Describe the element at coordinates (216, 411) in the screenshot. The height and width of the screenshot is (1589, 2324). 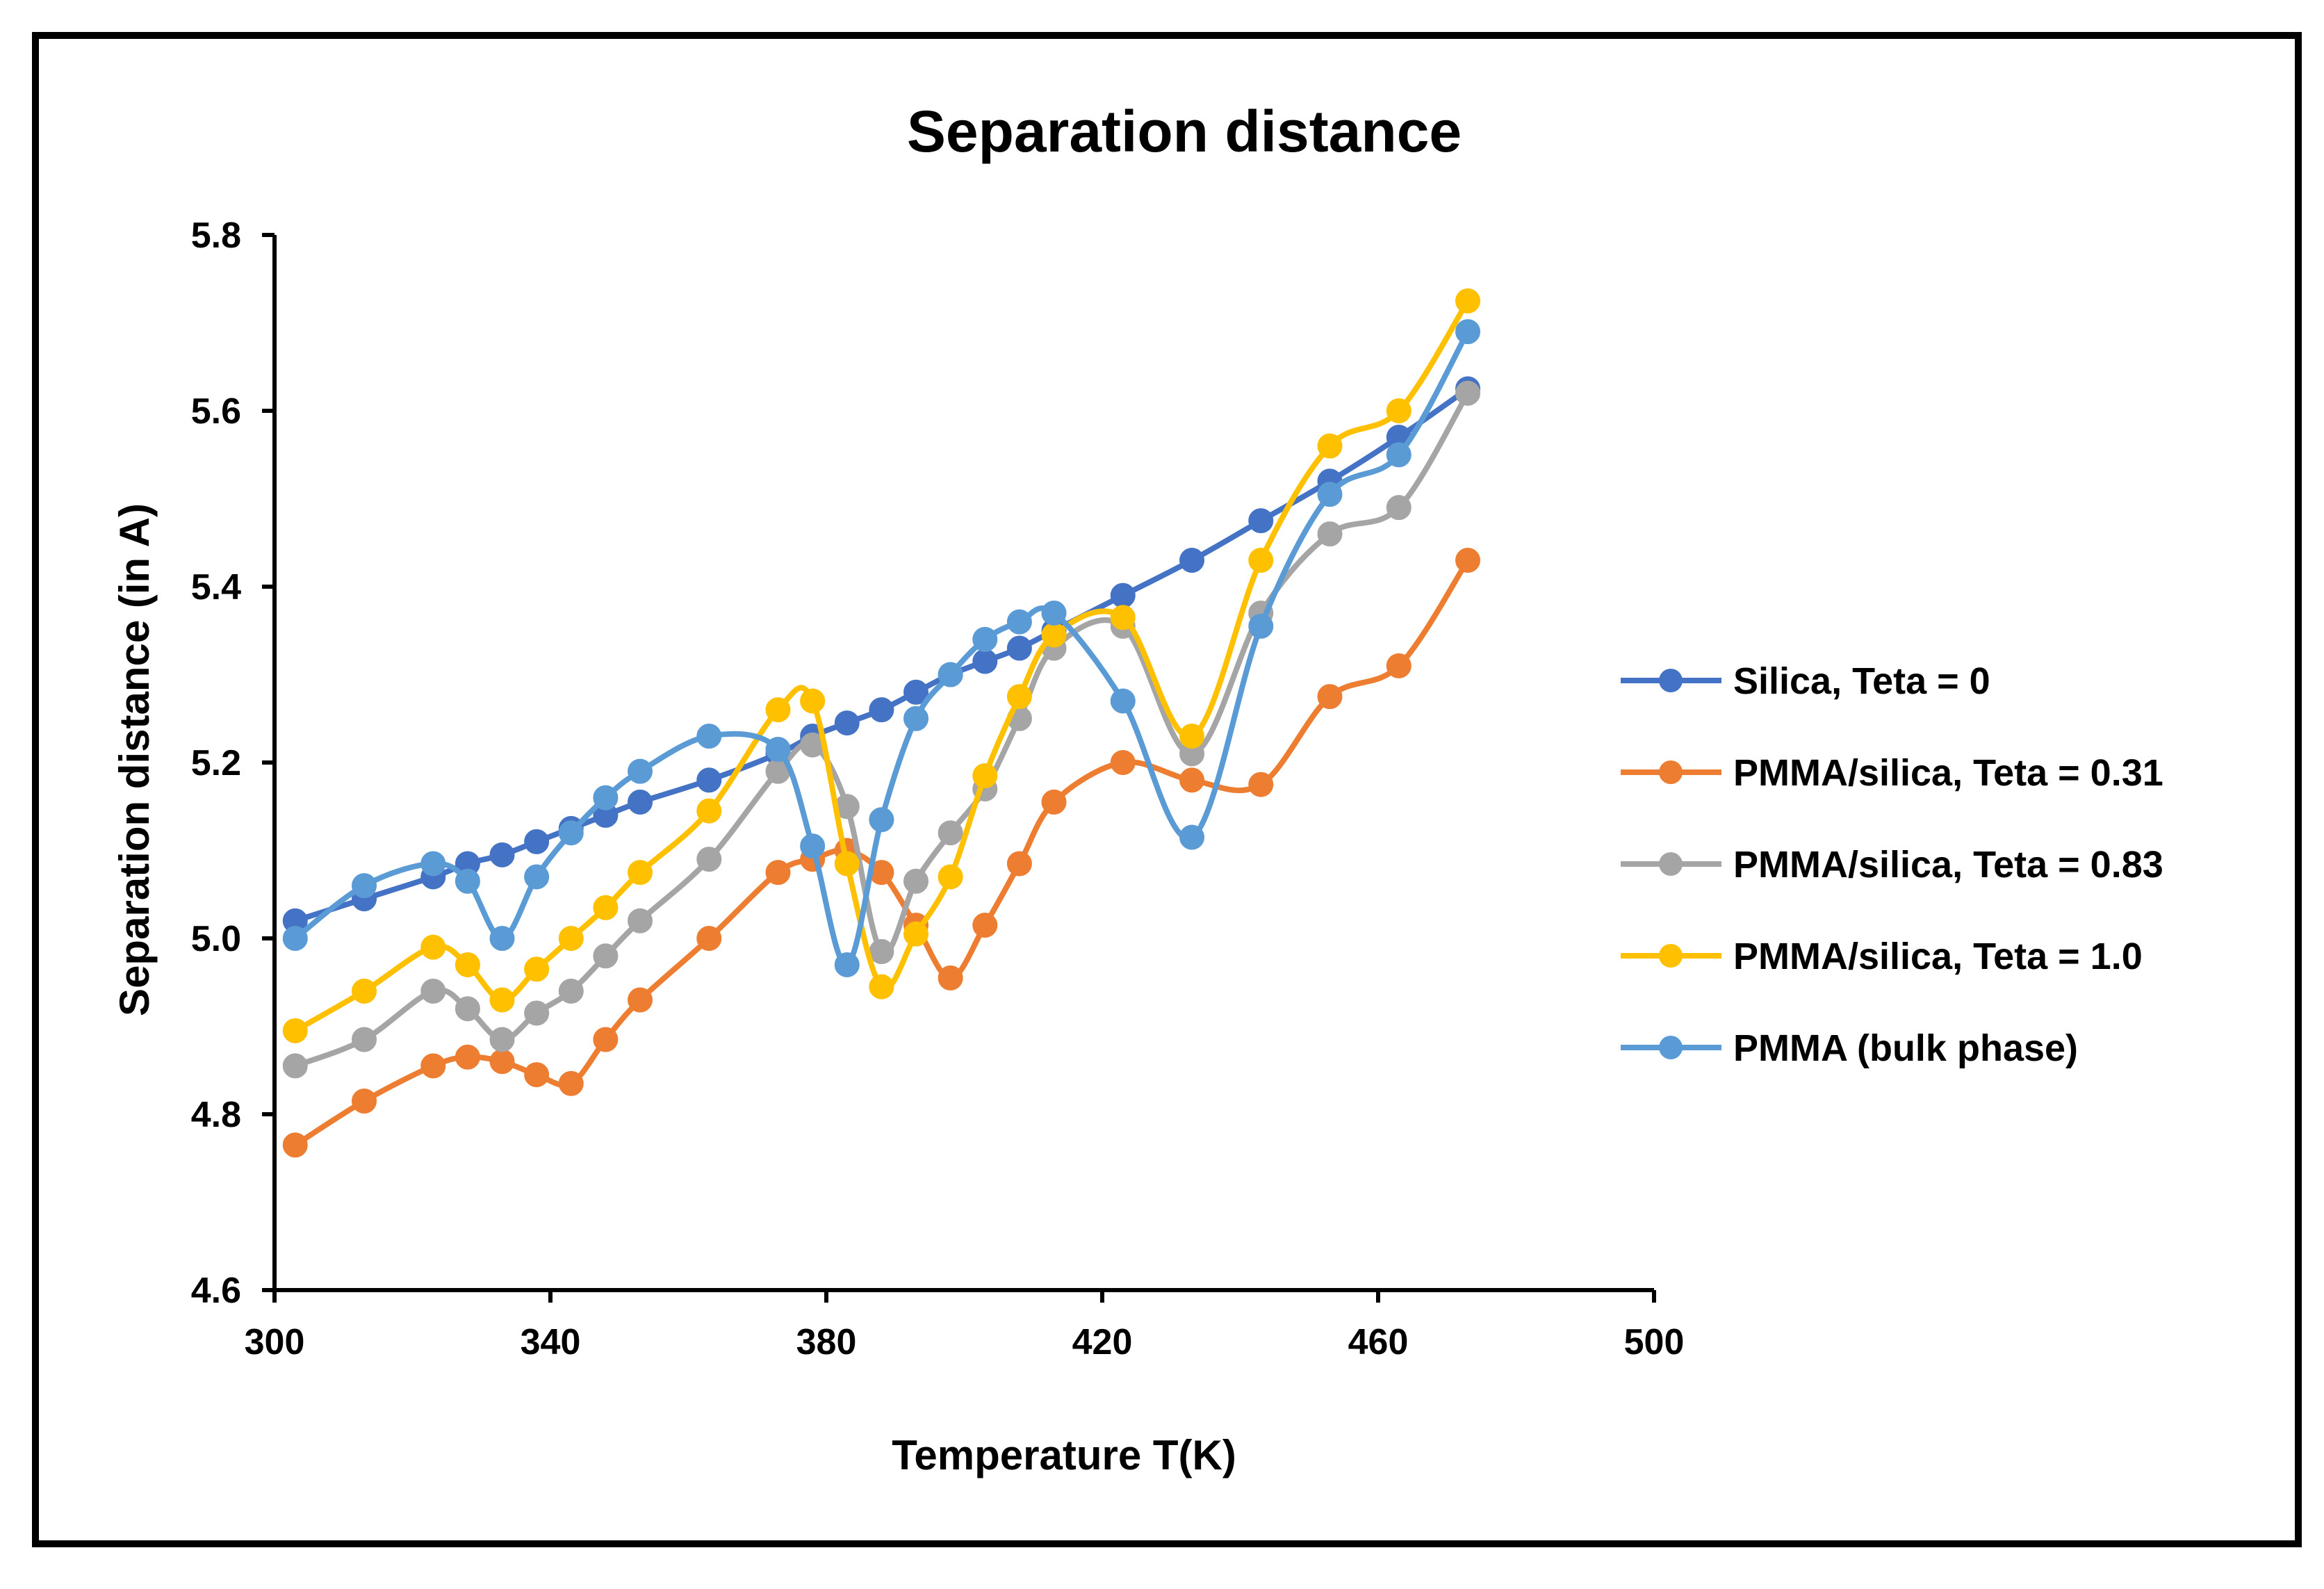
I see `y-tick-label: 5.6` at that location.